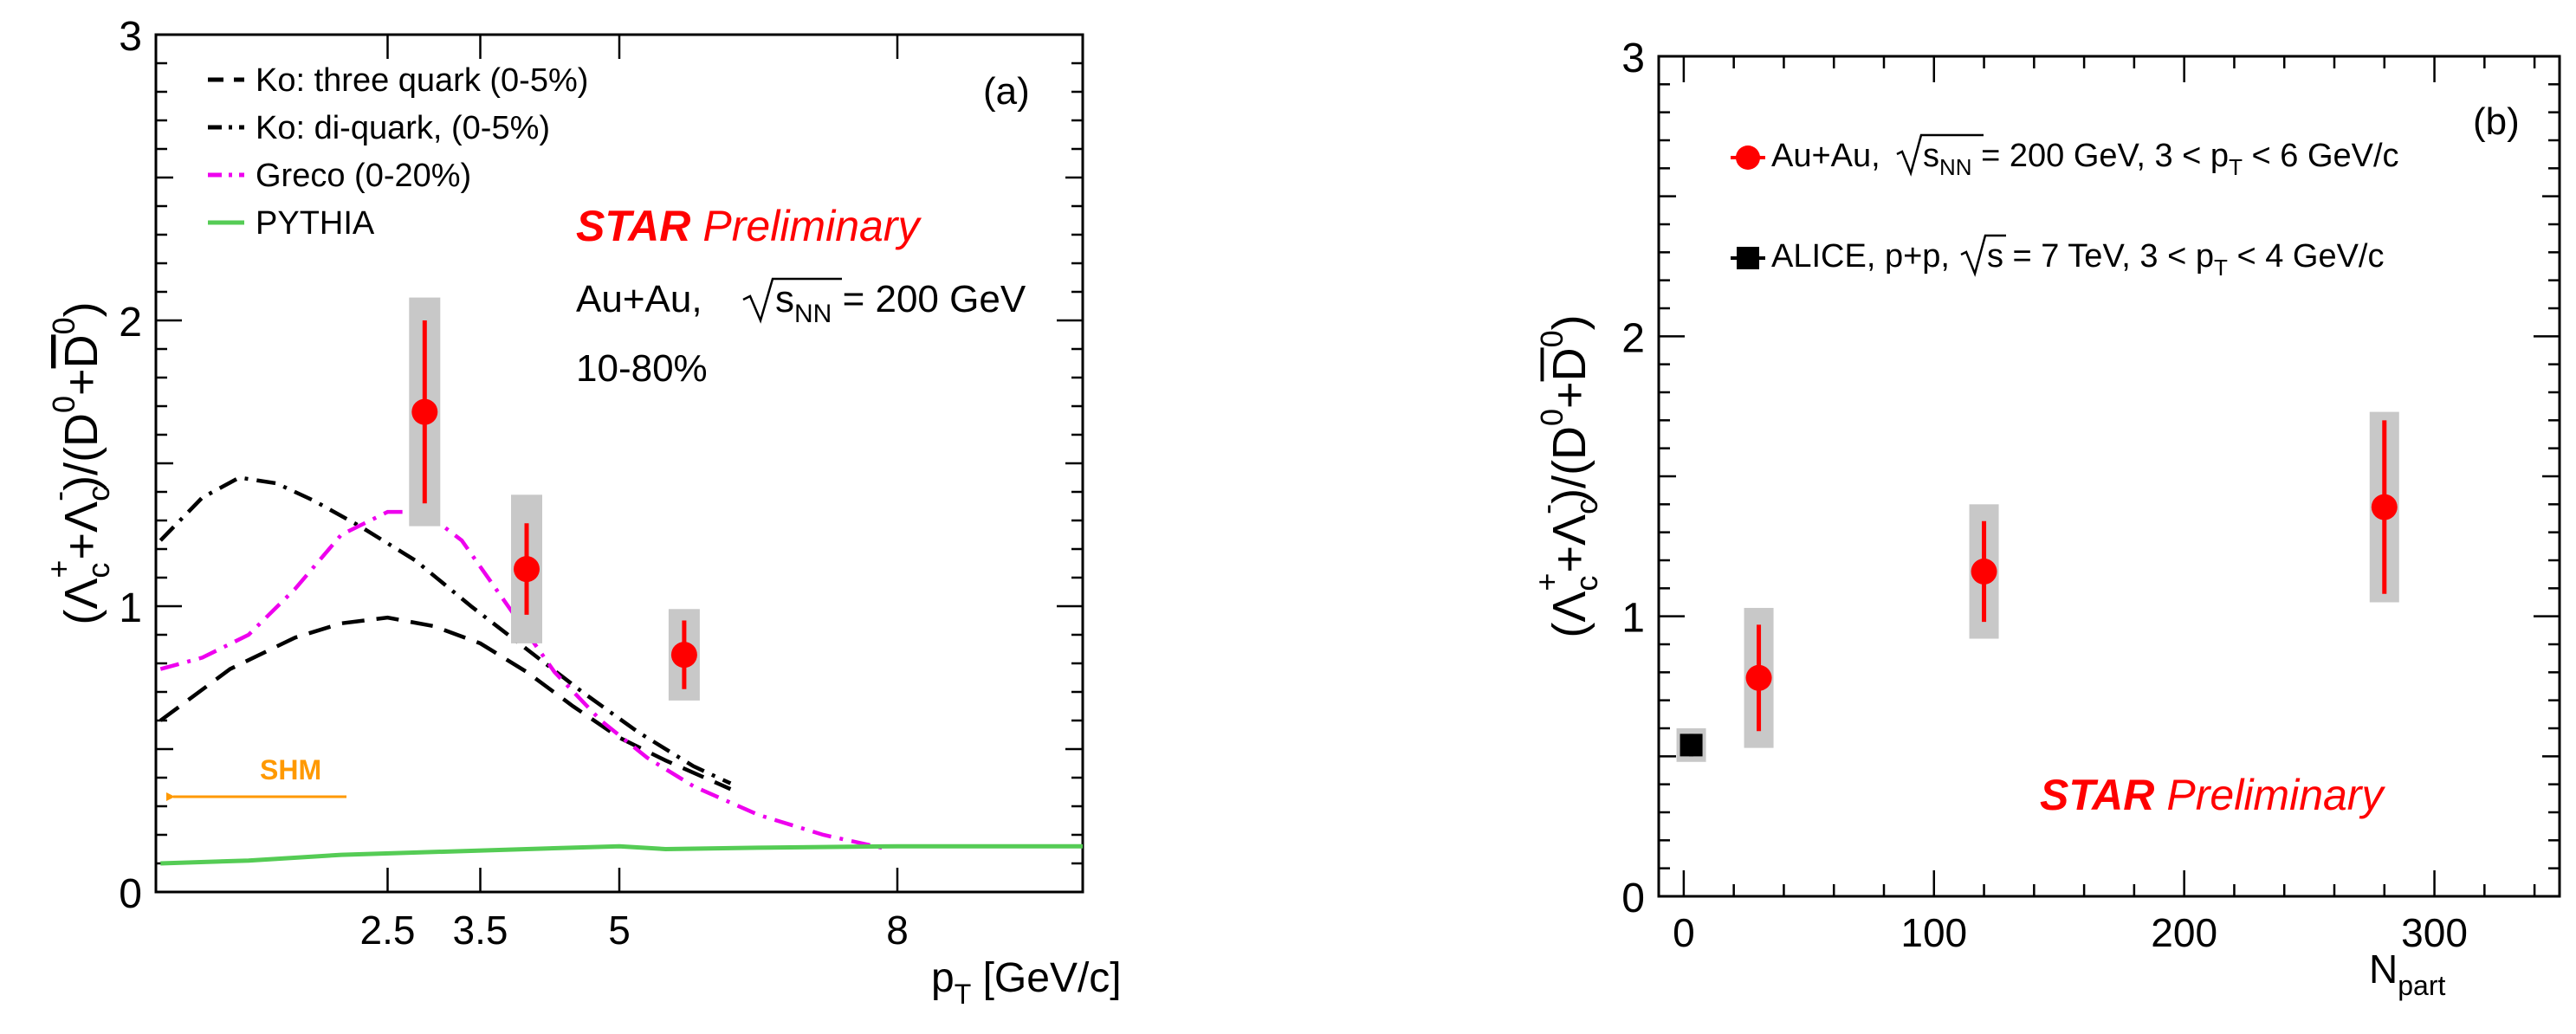 The image size is (2576, 1034). What do you see at coordinates (1826, 156) in the screenshot?
I see `legend-auau-label: Au+Au,` at bounding box center [1826, 156].